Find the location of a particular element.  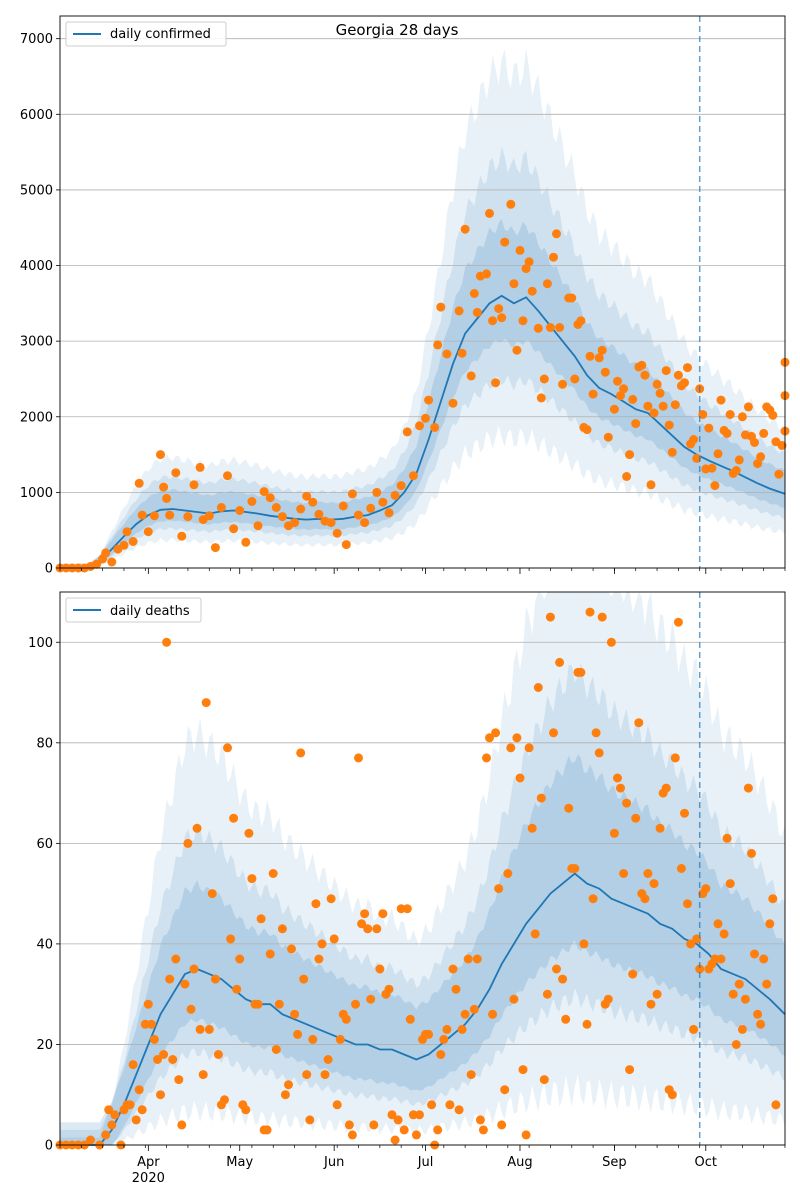

confirmed-legend: daily confirmed is located at coordinates (146, 34).